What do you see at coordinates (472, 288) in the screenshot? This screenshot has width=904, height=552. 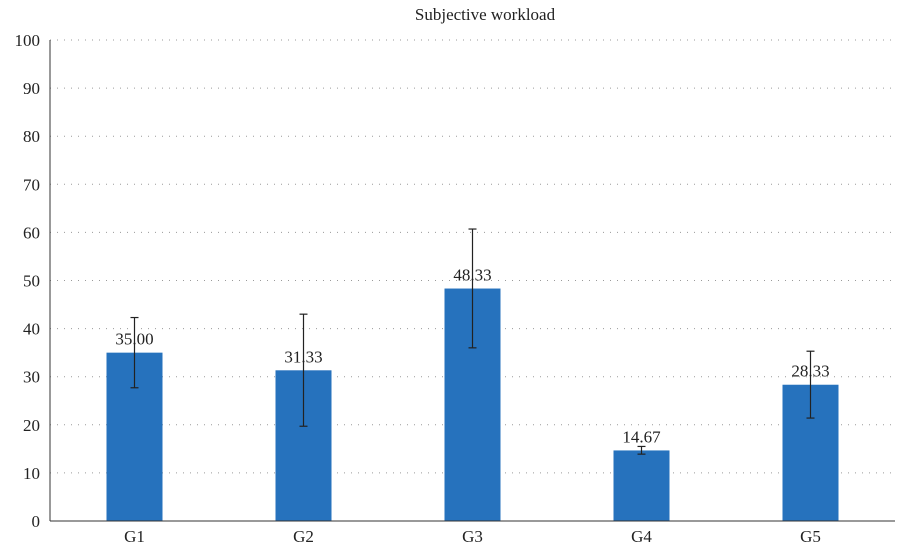 I see `error-bar-g3` at bounding box center [472, 288].